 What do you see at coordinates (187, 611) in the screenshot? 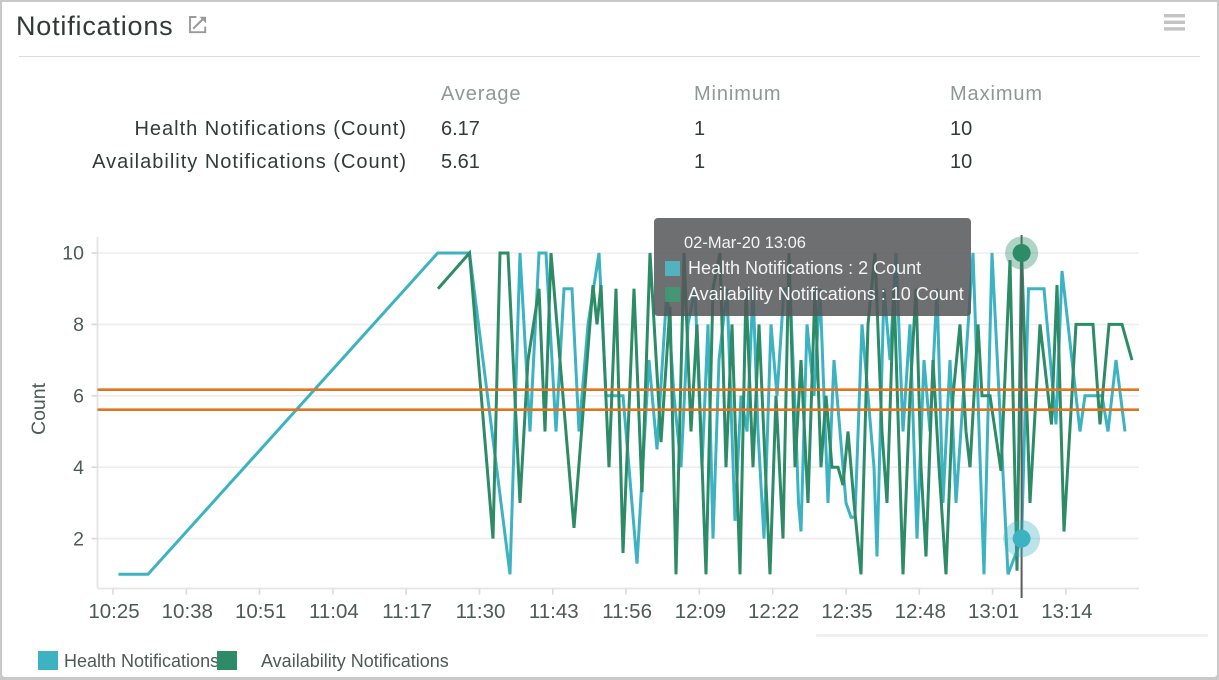
I see `svg-text: 10:38` at bounding box center [187, 611].